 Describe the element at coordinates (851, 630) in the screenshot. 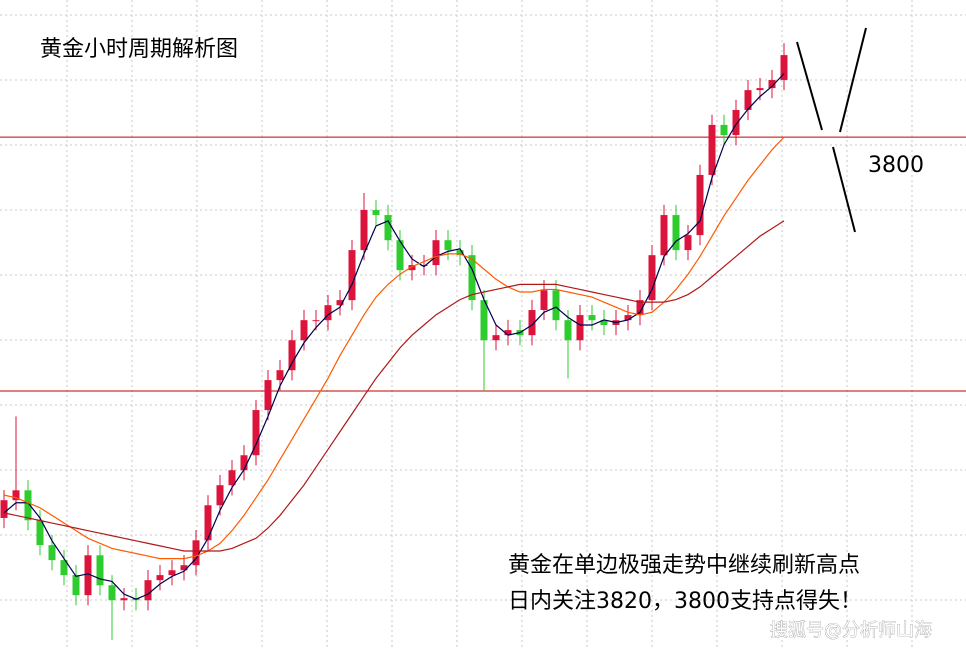

I see `watermark: 搜狐号@分析师山海` at that location.